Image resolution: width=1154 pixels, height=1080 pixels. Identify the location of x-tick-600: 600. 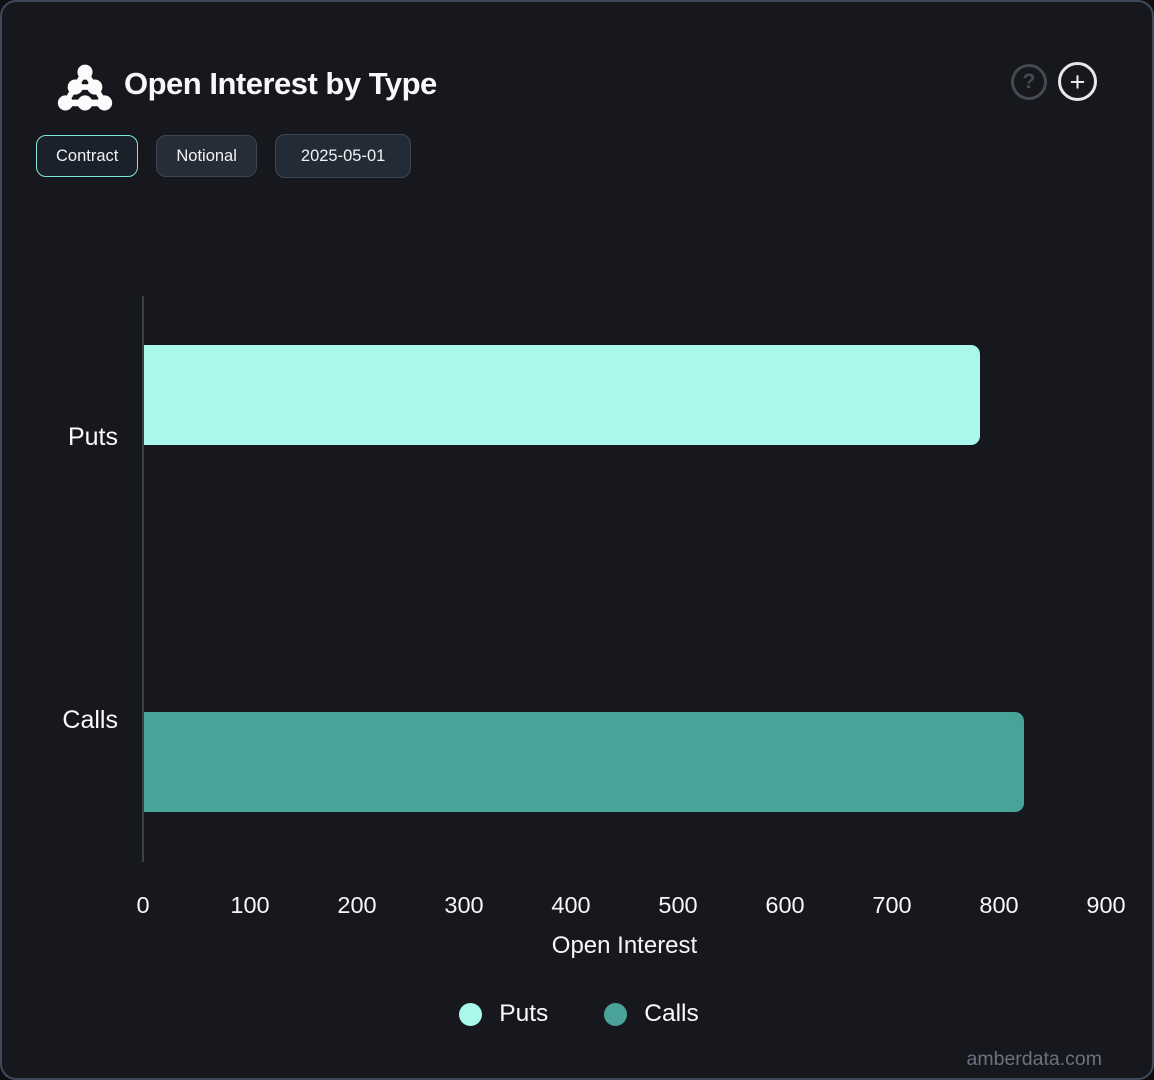
(785, 905).